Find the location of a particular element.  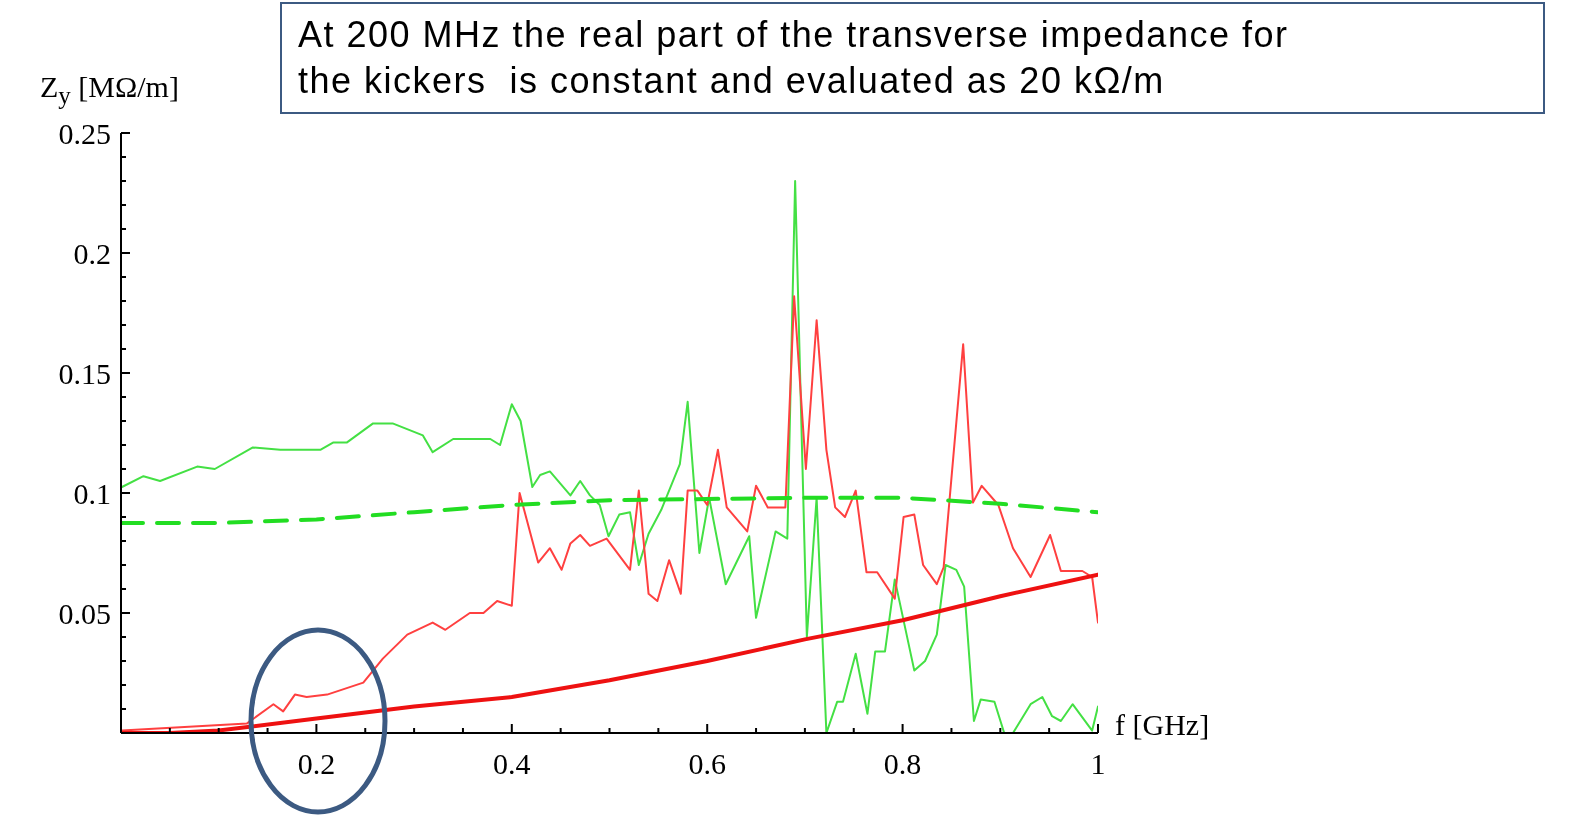

x-tick-label: 0.8 is located at coordinates (902, 763).